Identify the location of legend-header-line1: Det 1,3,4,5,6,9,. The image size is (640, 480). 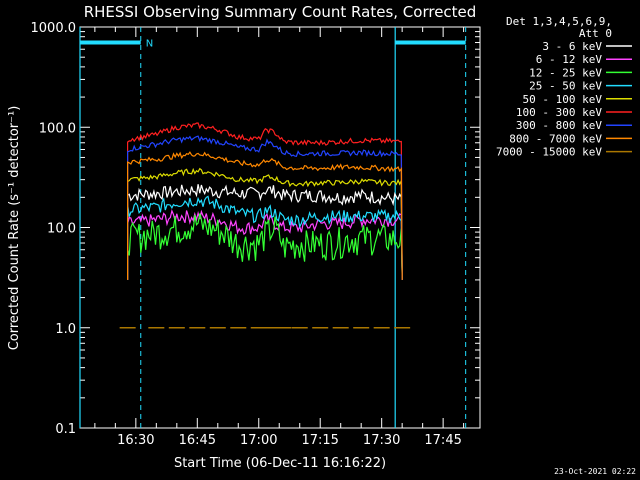
(559, 21).